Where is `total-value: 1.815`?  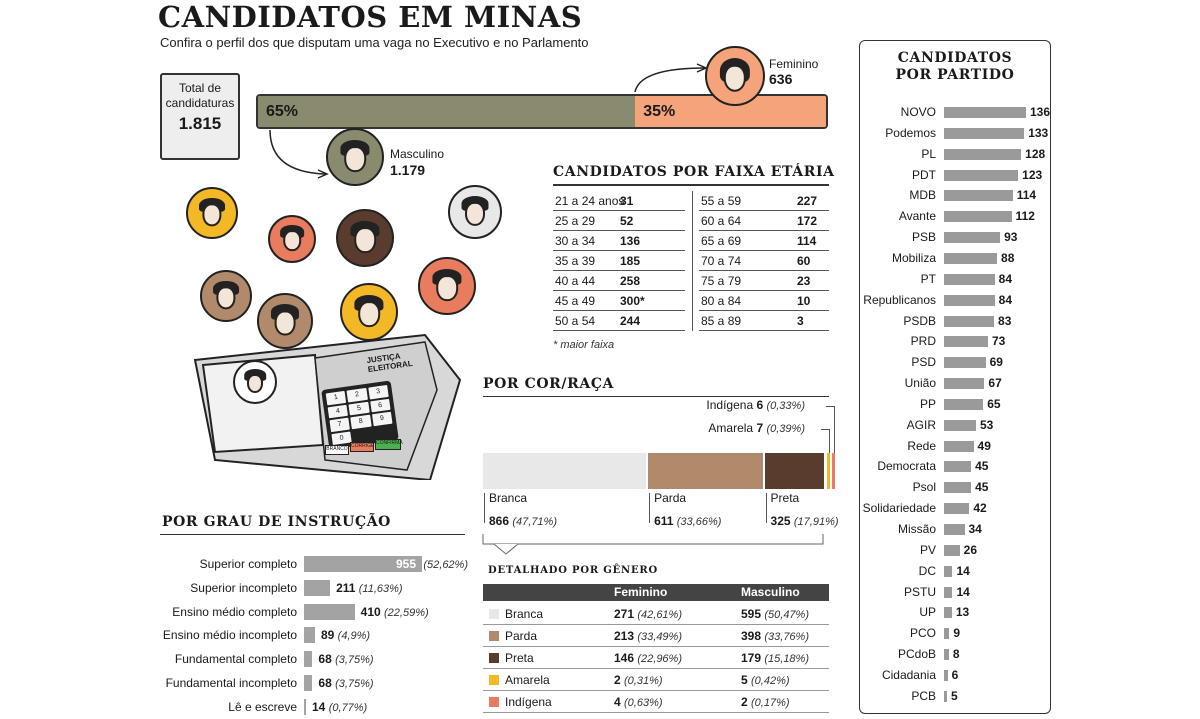 total-value: 1.815 is located at coordinates (200, 123).